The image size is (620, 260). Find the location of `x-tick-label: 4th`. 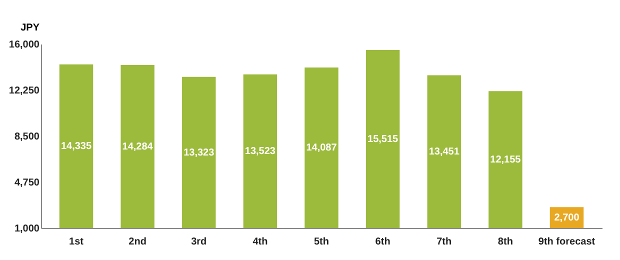

x-tick-label: 4th is located at coordinates (260, 242).